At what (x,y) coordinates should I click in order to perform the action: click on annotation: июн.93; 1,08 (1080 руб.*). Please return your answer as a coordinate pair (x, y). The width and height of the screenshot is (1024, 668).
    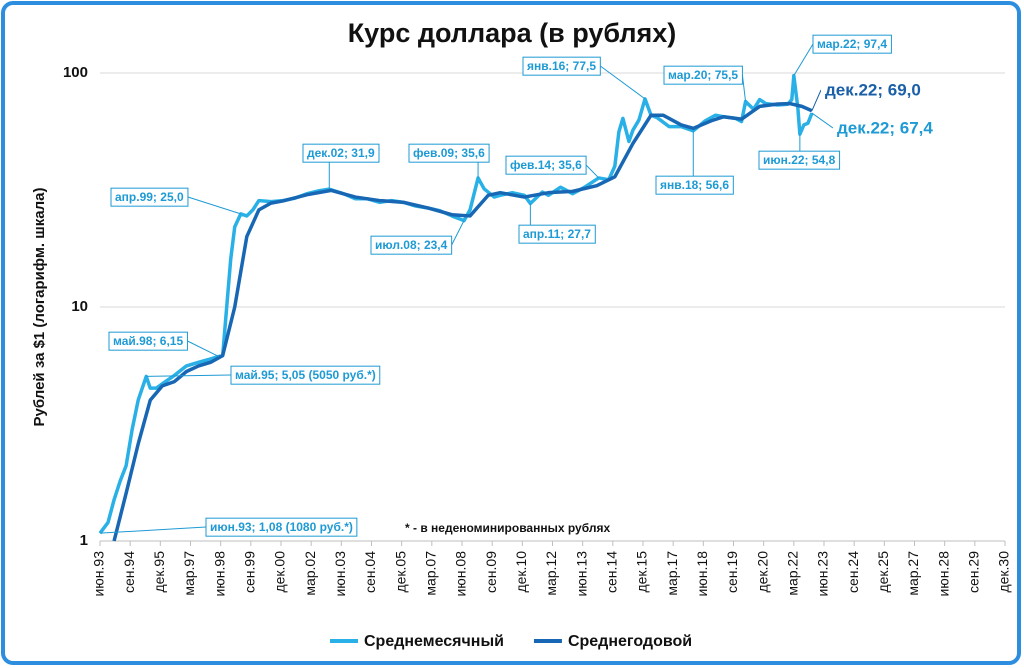
    Looking at the image, I should click on (281, 527).